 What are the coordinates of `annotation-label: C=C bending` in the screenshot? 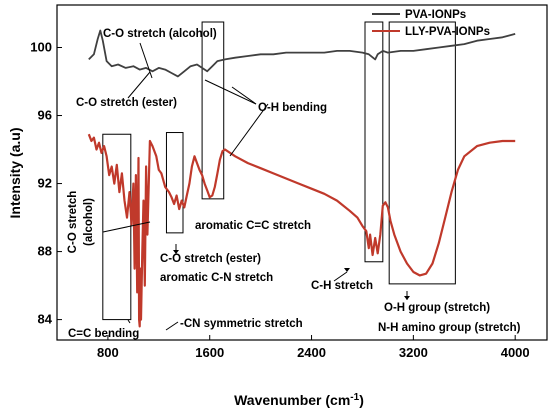 It's located at (103, 334).